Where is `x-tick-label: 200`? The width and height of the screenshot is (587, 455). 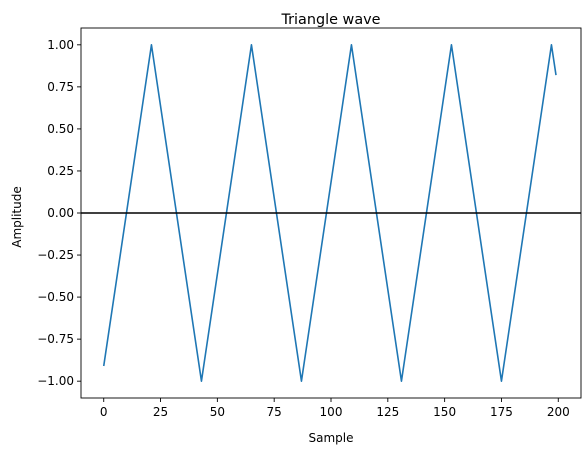 x-tick-label: 200 is located at coordinates (558, 412).